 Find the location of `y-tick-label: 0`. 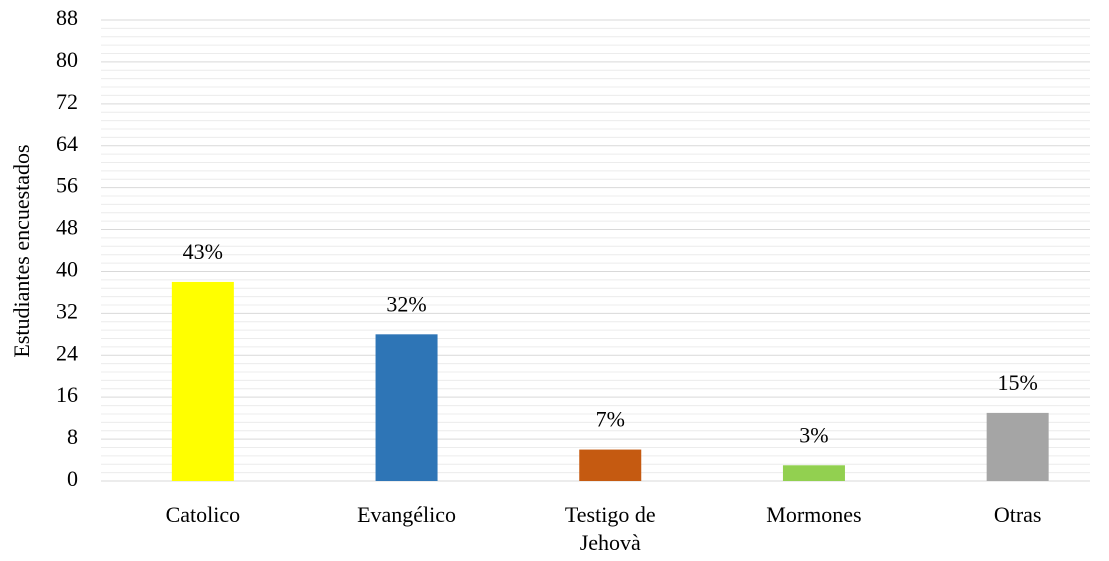

y-tick-label: 0 is located at coordinates (72, 478).